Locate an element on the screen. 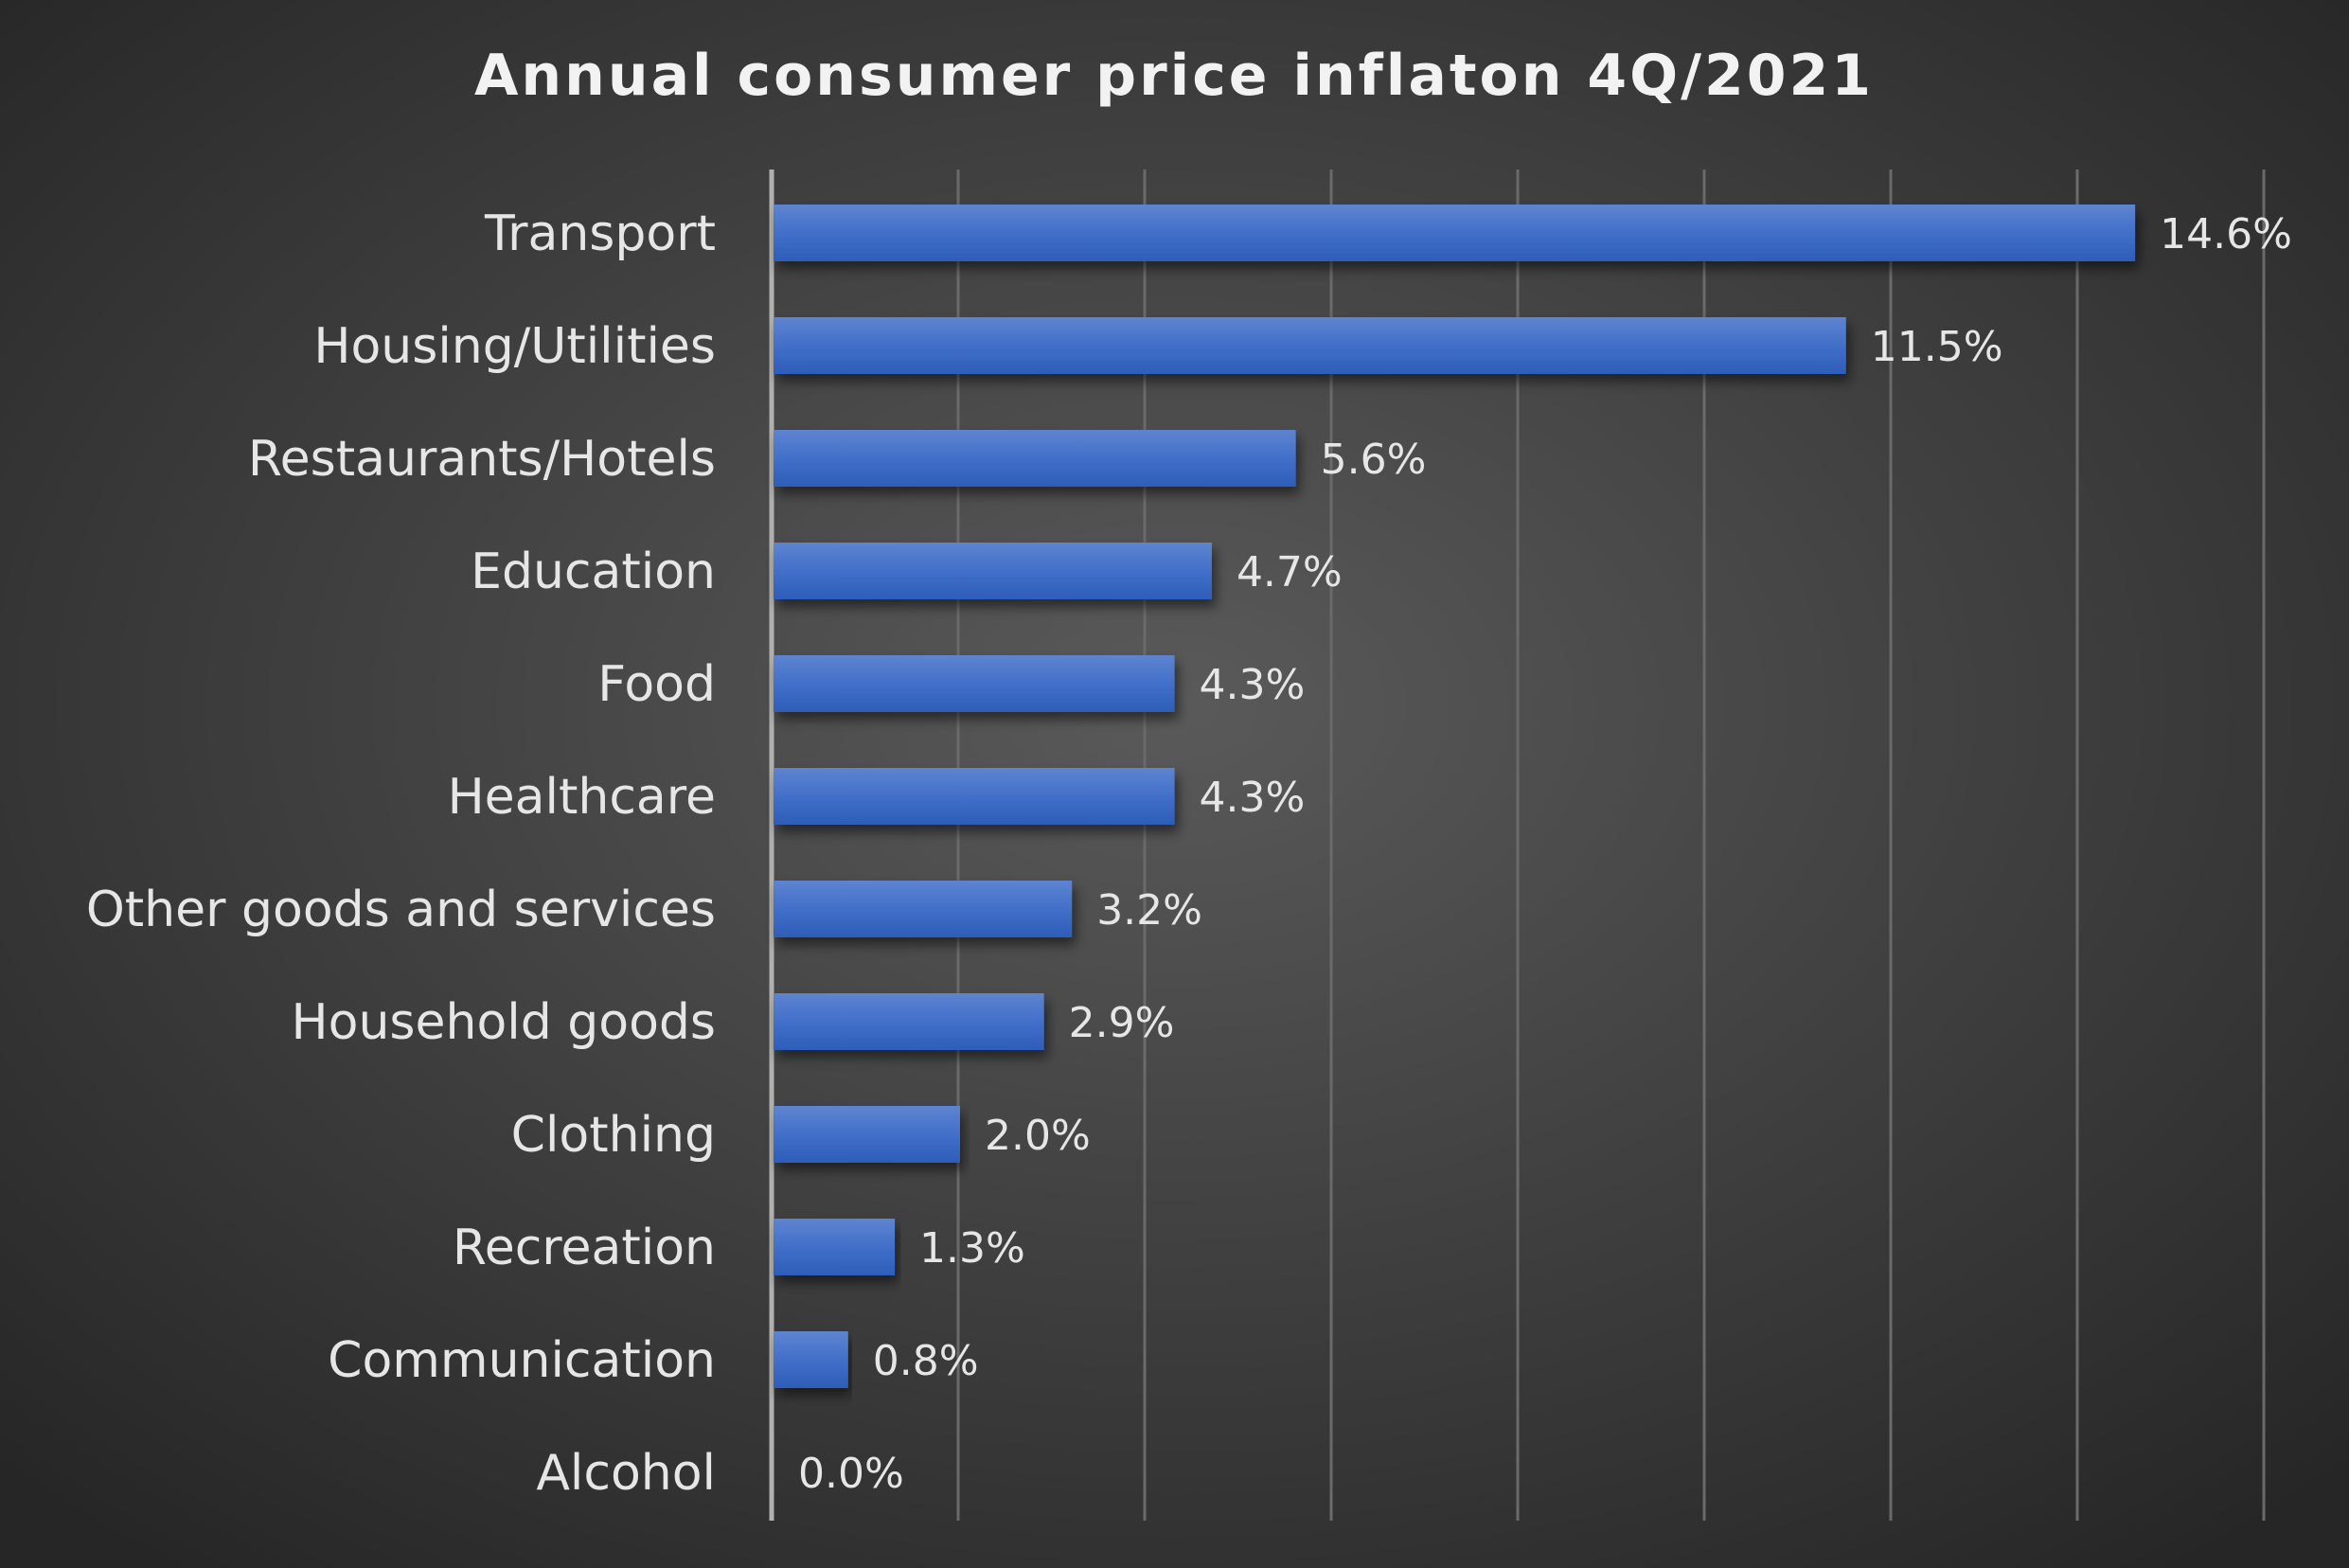  category-label: Healthcare is located at coordinates (582, 797).